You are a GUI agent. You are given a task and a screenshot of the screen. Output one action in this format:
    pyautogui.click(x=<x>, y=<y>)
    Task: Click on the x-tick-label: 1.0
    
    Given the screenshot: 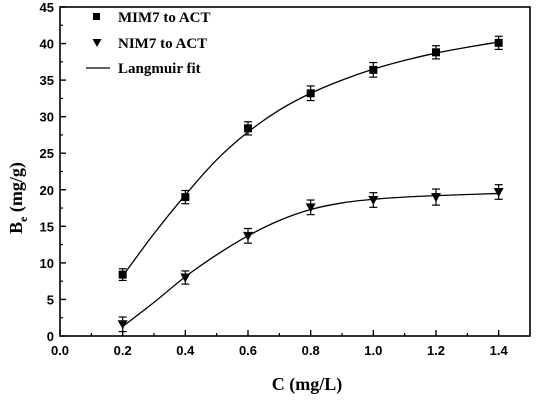 What is the action you would take?
    pyautogui.click(x=373, y=350)
    